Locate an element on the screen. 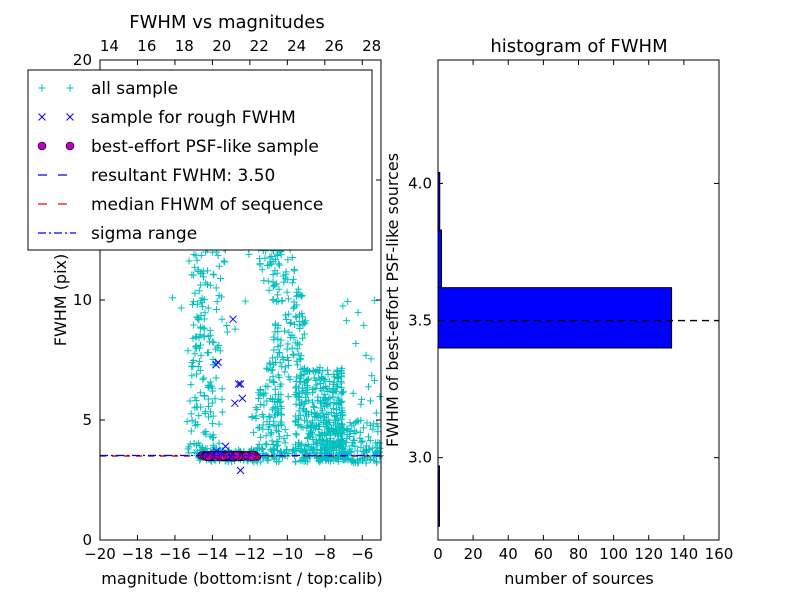  scatter-point-psf-sample is located at coordinates (208, 457).